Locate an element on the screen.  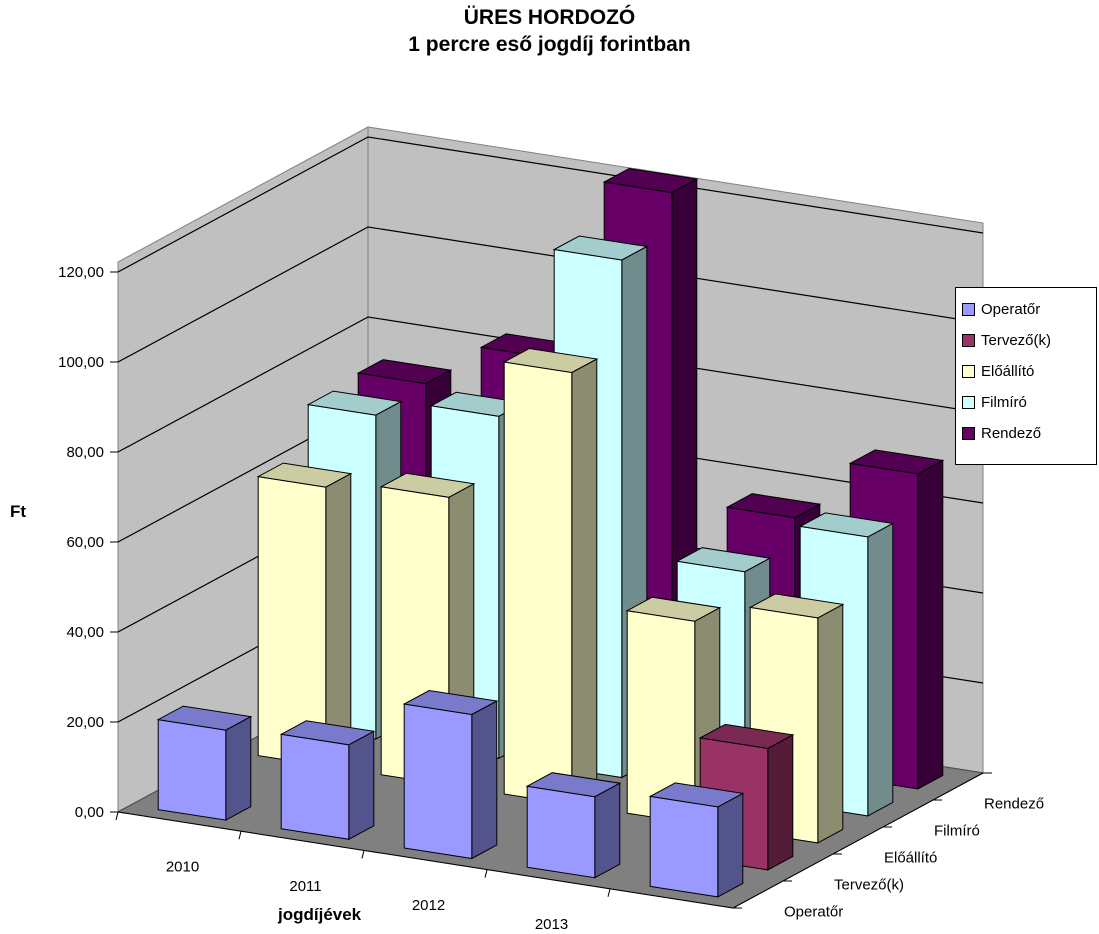
legend-label: Előállító is located at coordinates (1008, 371).